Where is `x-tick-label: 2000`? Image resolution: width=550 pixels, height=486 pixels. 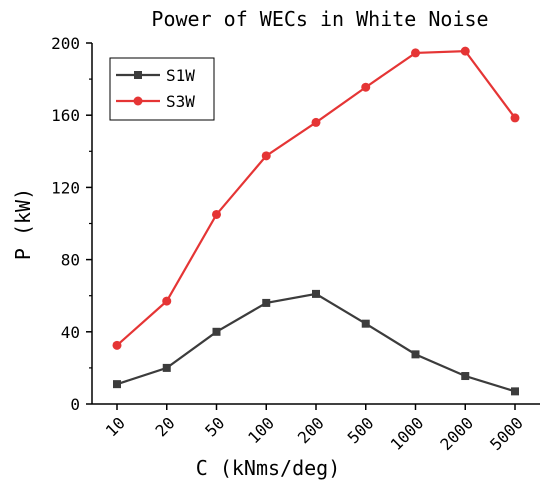 x-tick-label: 2000 is located at coordinates (456, 433).